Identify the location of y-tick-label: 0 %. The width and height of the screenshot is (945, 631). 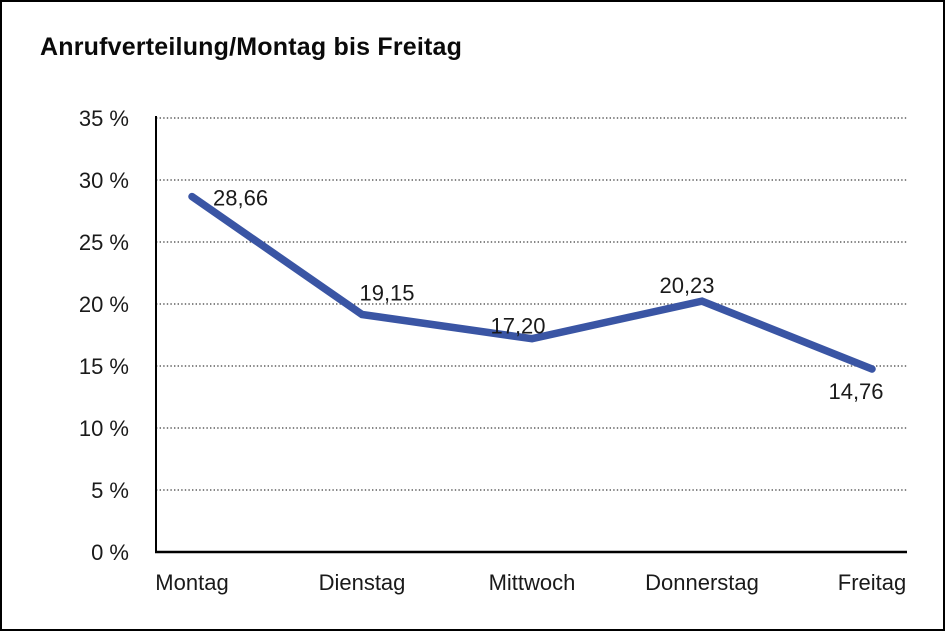
(110, 552).